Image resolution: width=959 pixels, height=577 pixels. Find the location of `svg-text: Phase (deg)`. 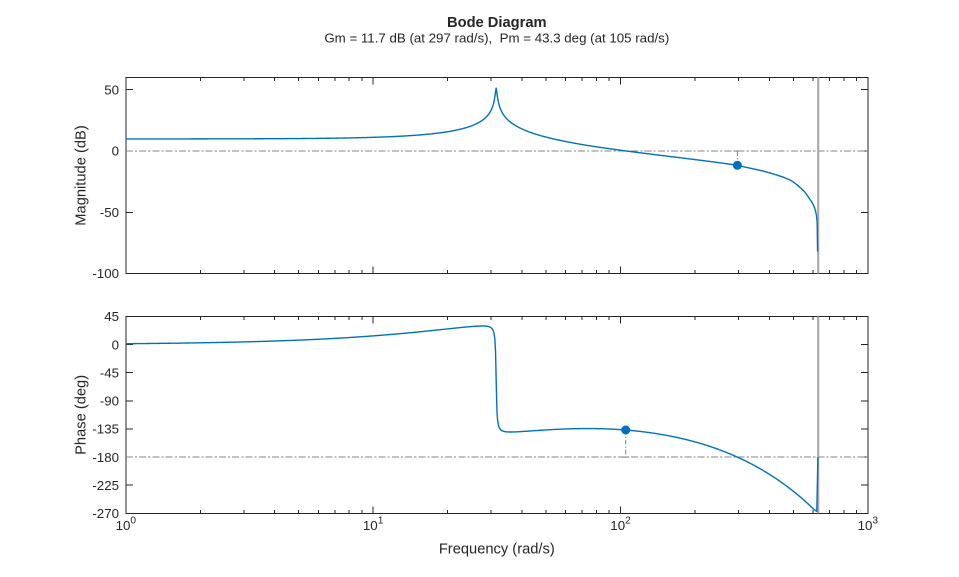

svg-text: Phase (deg) is located at coordinates (82, 415).